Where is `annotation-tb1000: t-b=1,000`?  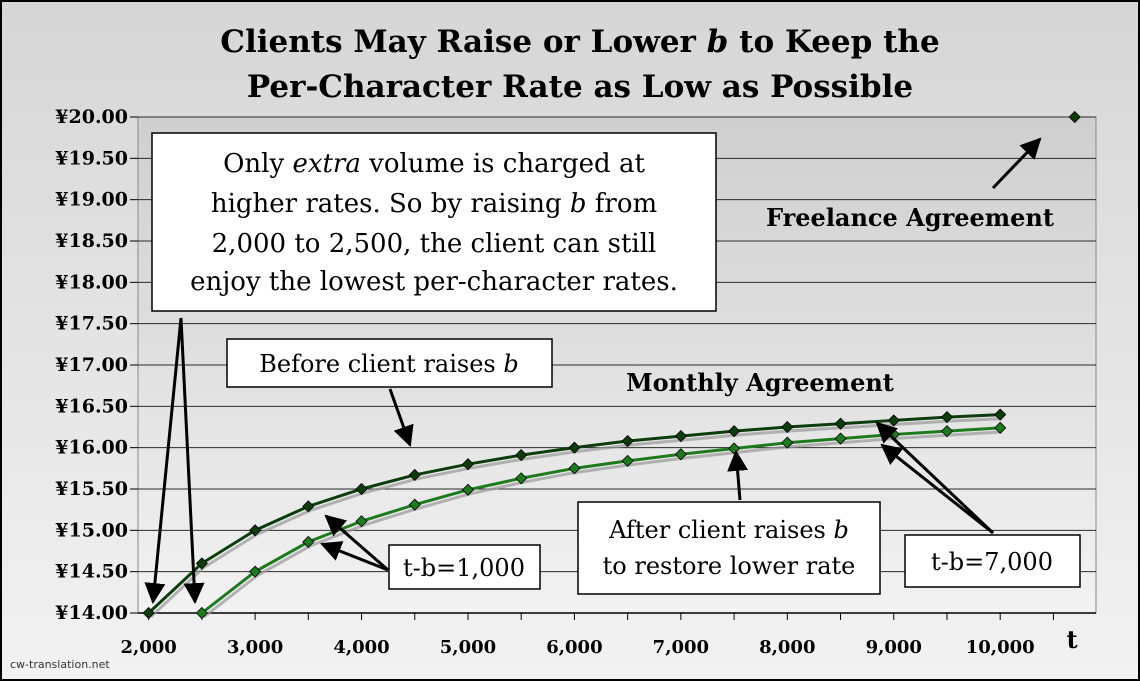 annotation-tb1000: t-b=1,000 is located at coordinates (464, 567).